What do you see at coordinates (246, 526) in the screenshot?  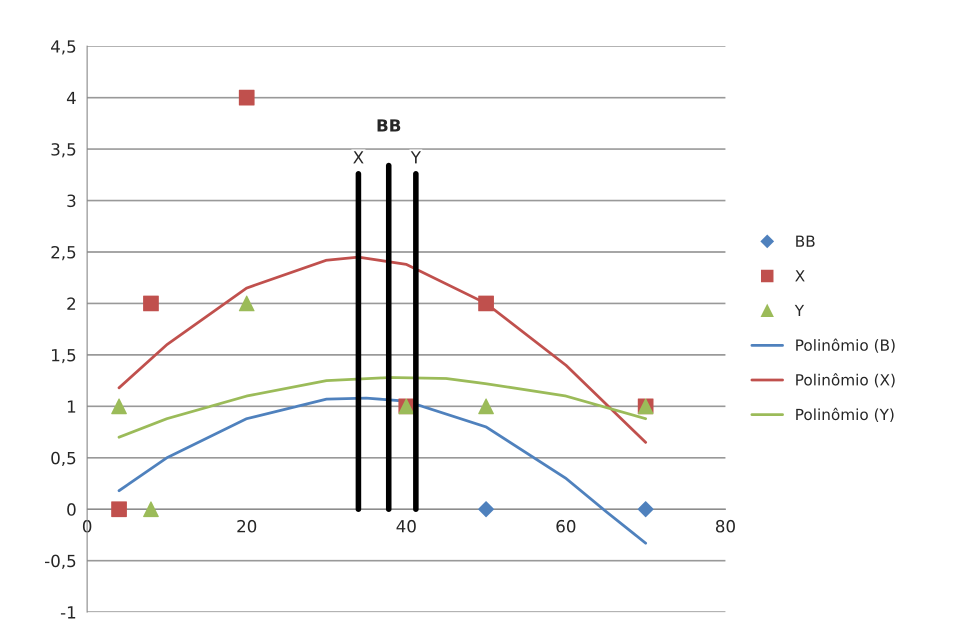 I see `x-tick-label: 20` at bounding box center [246, 526].